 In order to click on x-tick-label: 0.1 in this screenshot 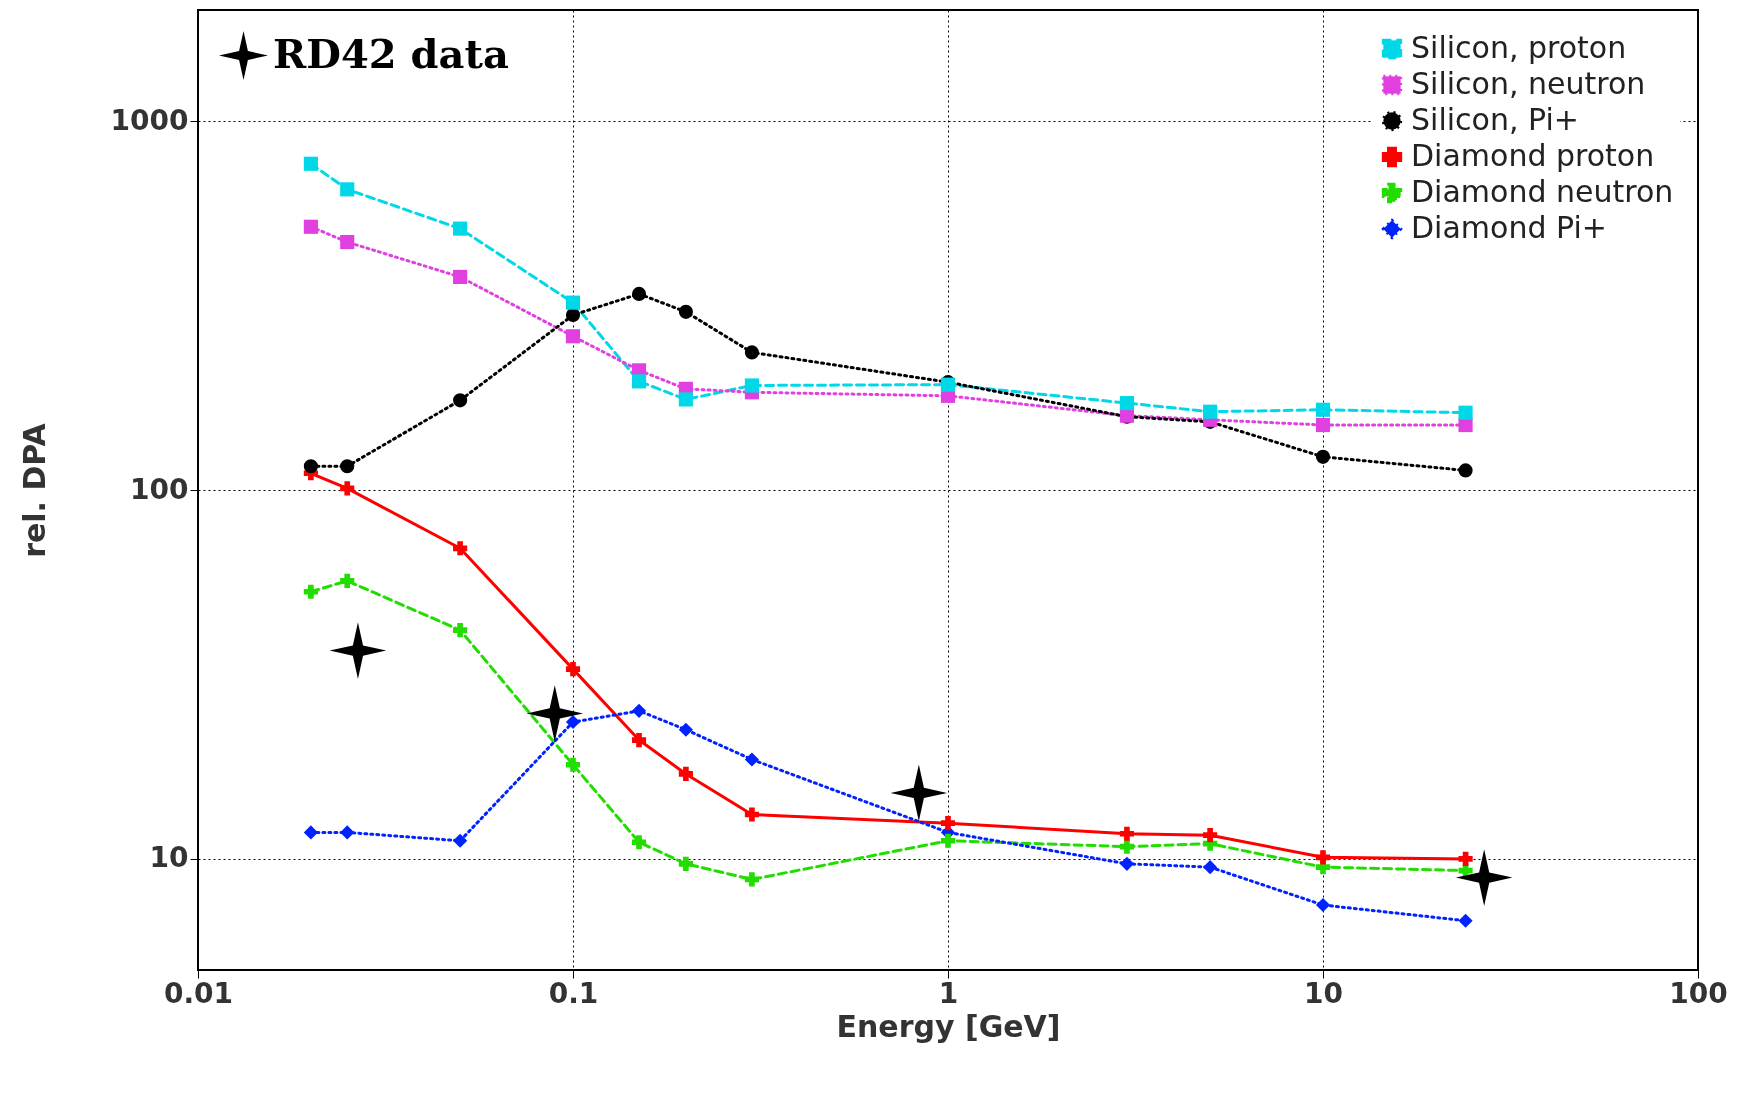, I will do `click(573, 993)`.